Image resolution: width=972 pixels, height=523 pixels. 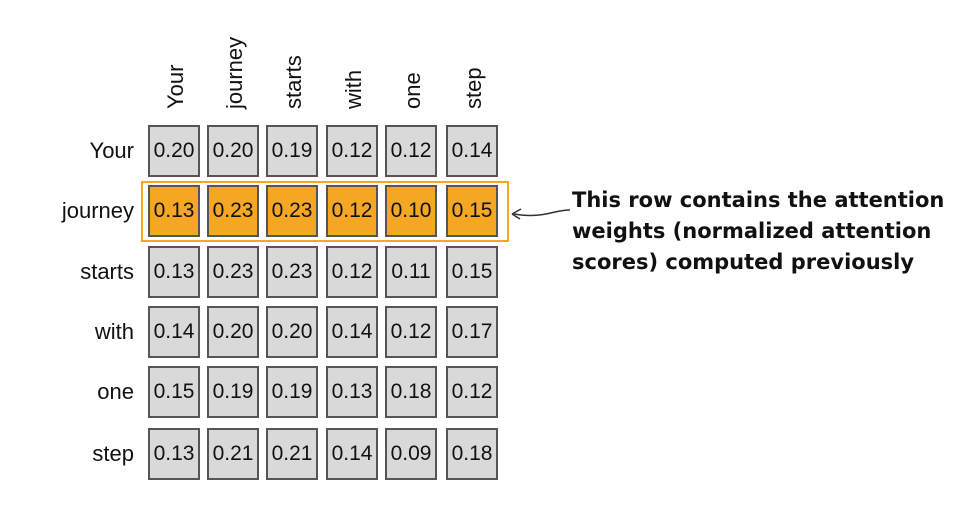 I want to click on arrow-icon, so click(x=541, y=214).